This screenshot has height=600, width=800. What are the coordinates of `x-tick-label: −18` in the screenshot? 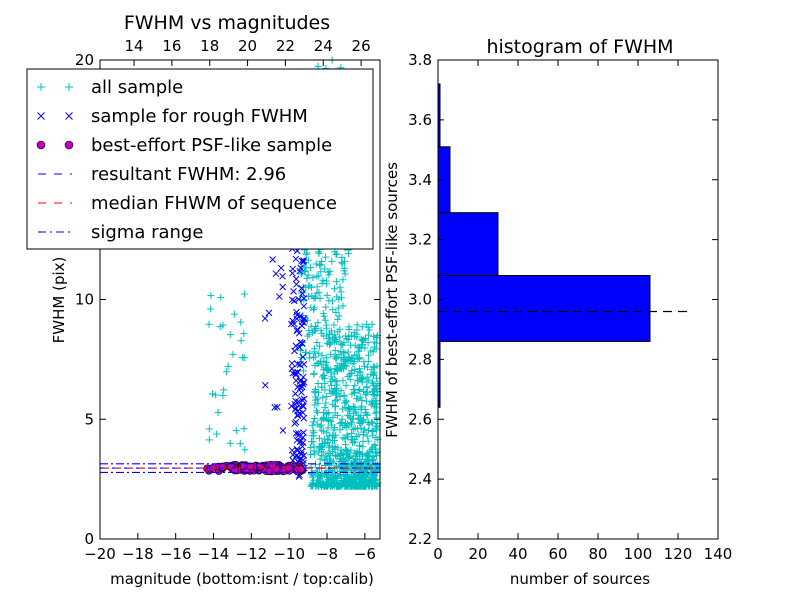 It's located at (138, 554).